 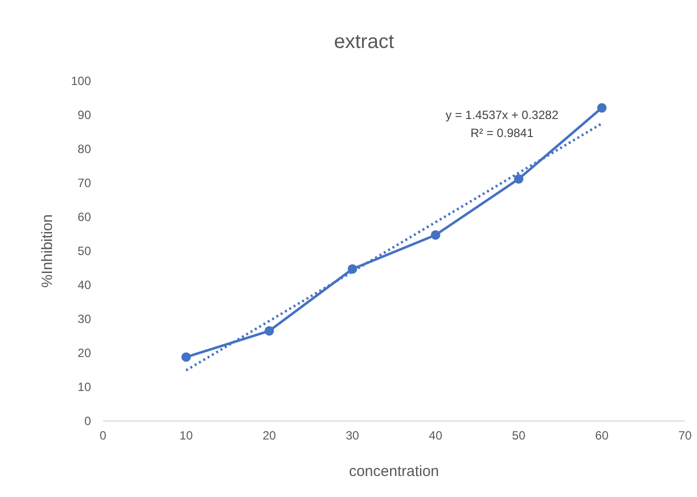 What do you see at coordinates (364, 42) in the screenshot?
I see `chart-title: extract` at bounding box center [364, 42].